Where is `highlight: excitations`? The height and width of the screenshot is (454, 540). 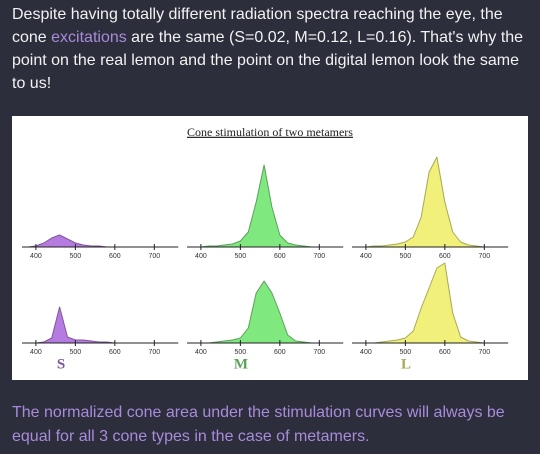 highlight: excitations is located at coordinates (89, 37).